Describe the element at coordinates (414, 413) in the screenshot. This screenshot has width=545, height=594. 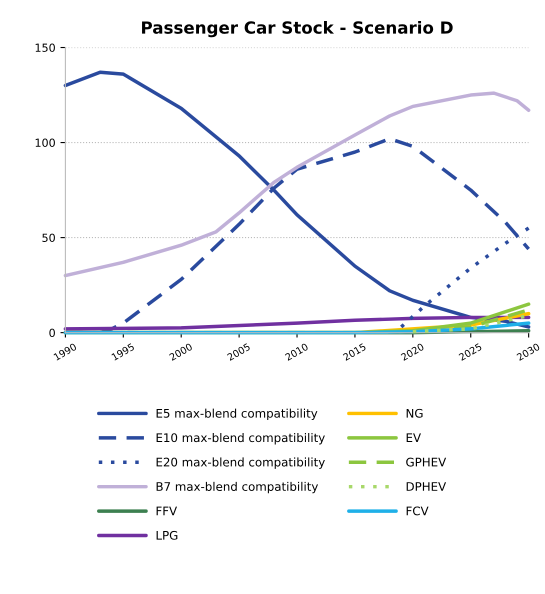
I see `legend-label: NG` at that location.